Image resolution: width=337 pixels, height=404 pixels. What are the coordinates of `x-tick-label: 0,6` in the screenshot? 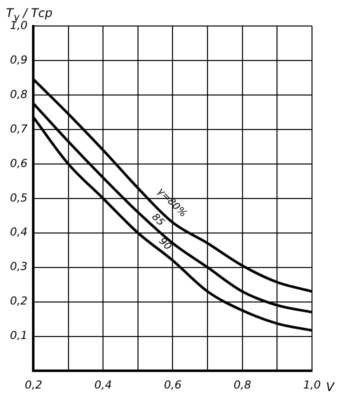 It's located at (173, 385).